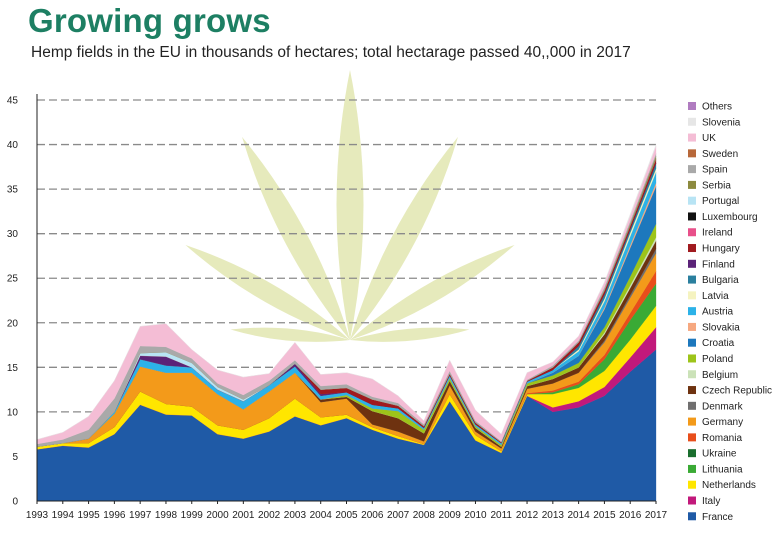 The width and height of the screenshot is (777, 534). I want to click on legend-label: France, so click(718, 517).